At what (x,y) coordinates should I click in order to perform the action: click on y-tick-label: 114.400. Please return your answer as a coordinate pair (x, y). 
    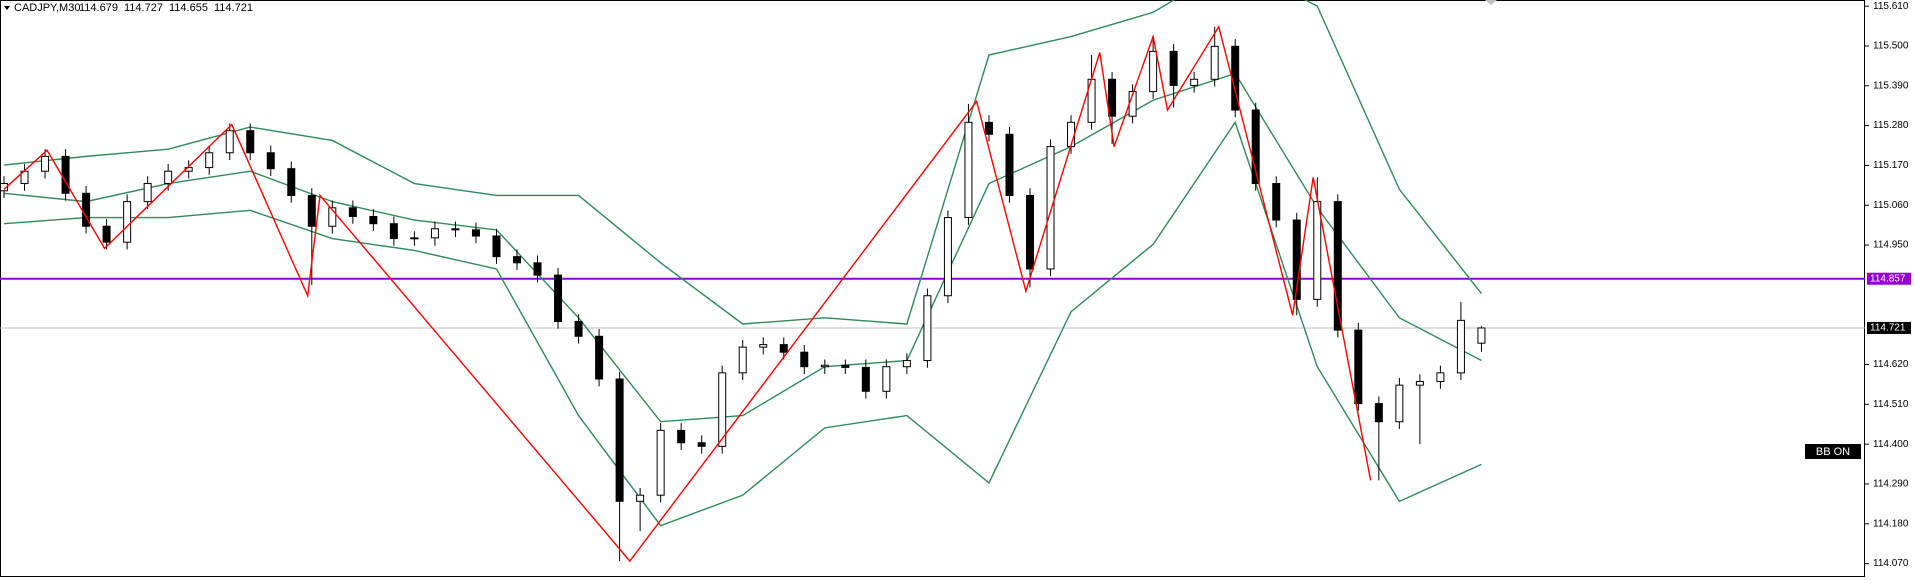
    Looking at the image, I should click on (1891, 444).